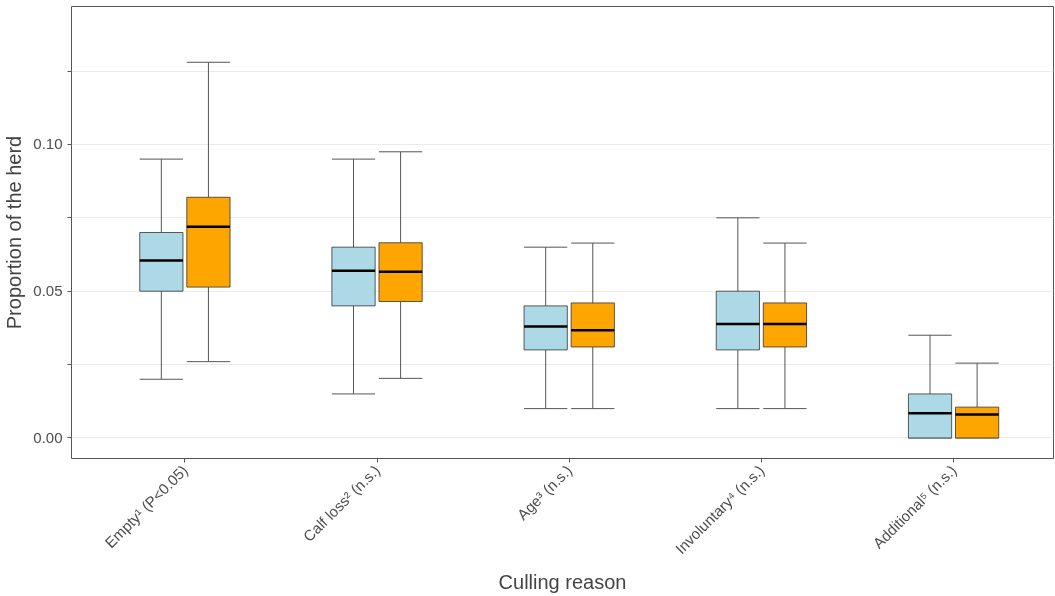 This screenshot has height=596, width=1055. I want to click on y-tick-label: 0.05, so click(48, 291).